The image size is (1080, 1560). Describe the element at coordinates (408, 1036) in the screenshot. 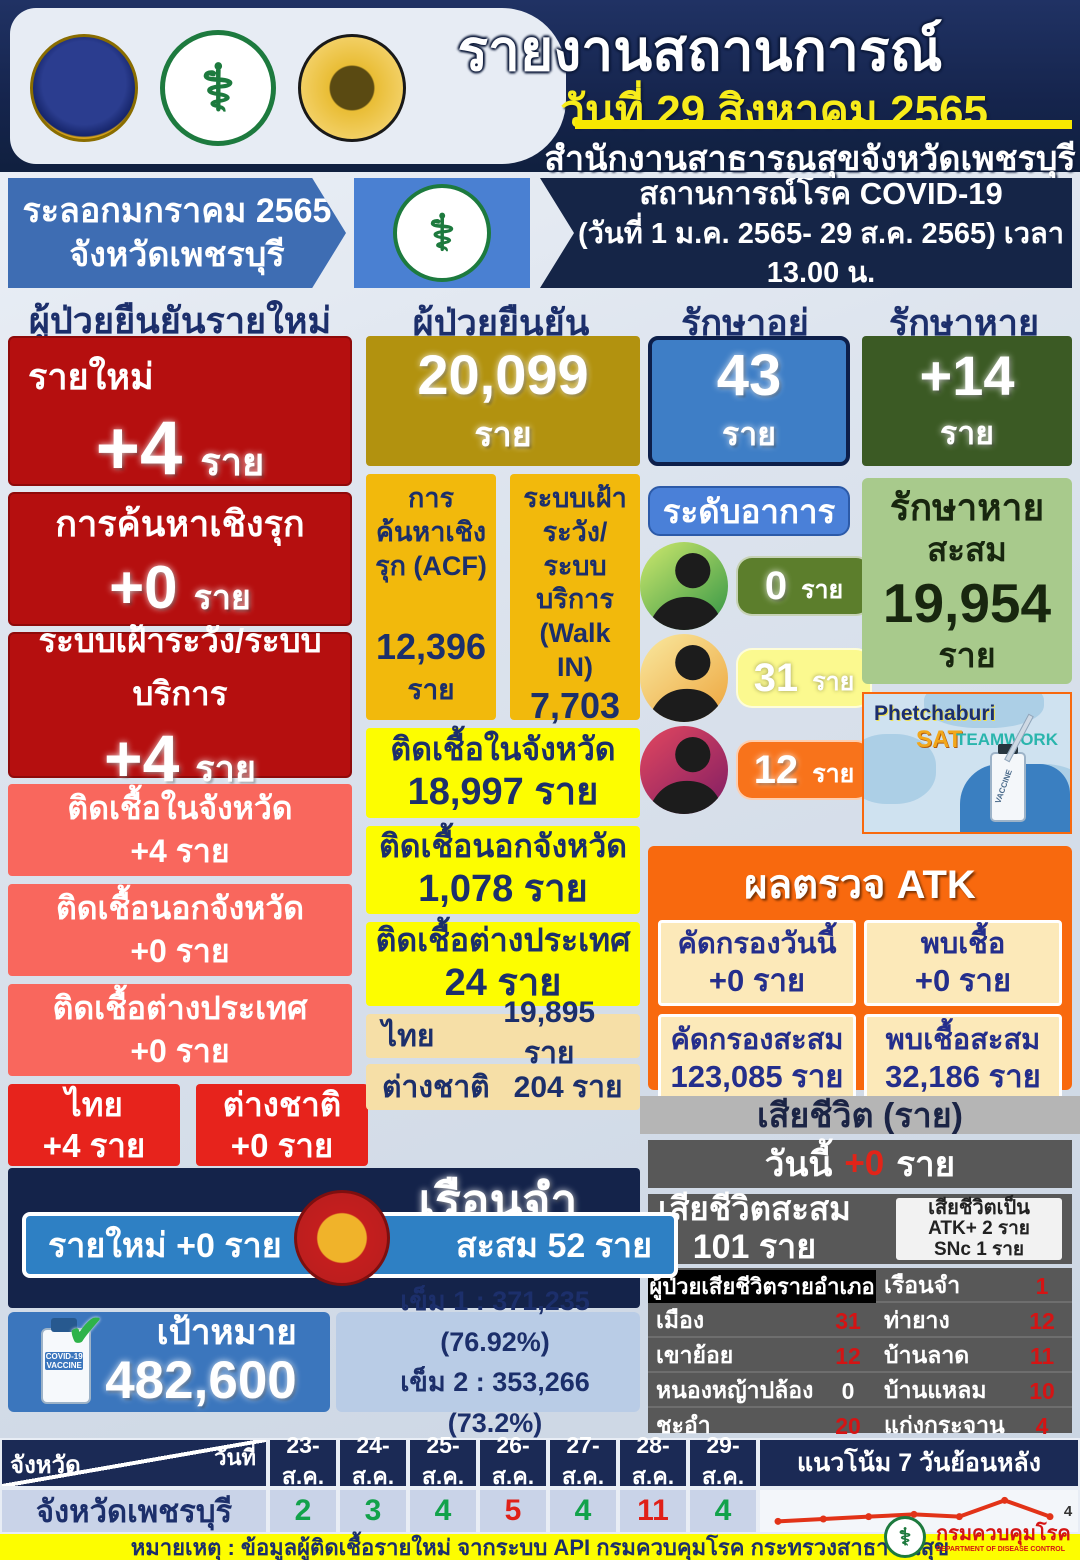

I see `confirmed-thai-label: ไทย` at that location.